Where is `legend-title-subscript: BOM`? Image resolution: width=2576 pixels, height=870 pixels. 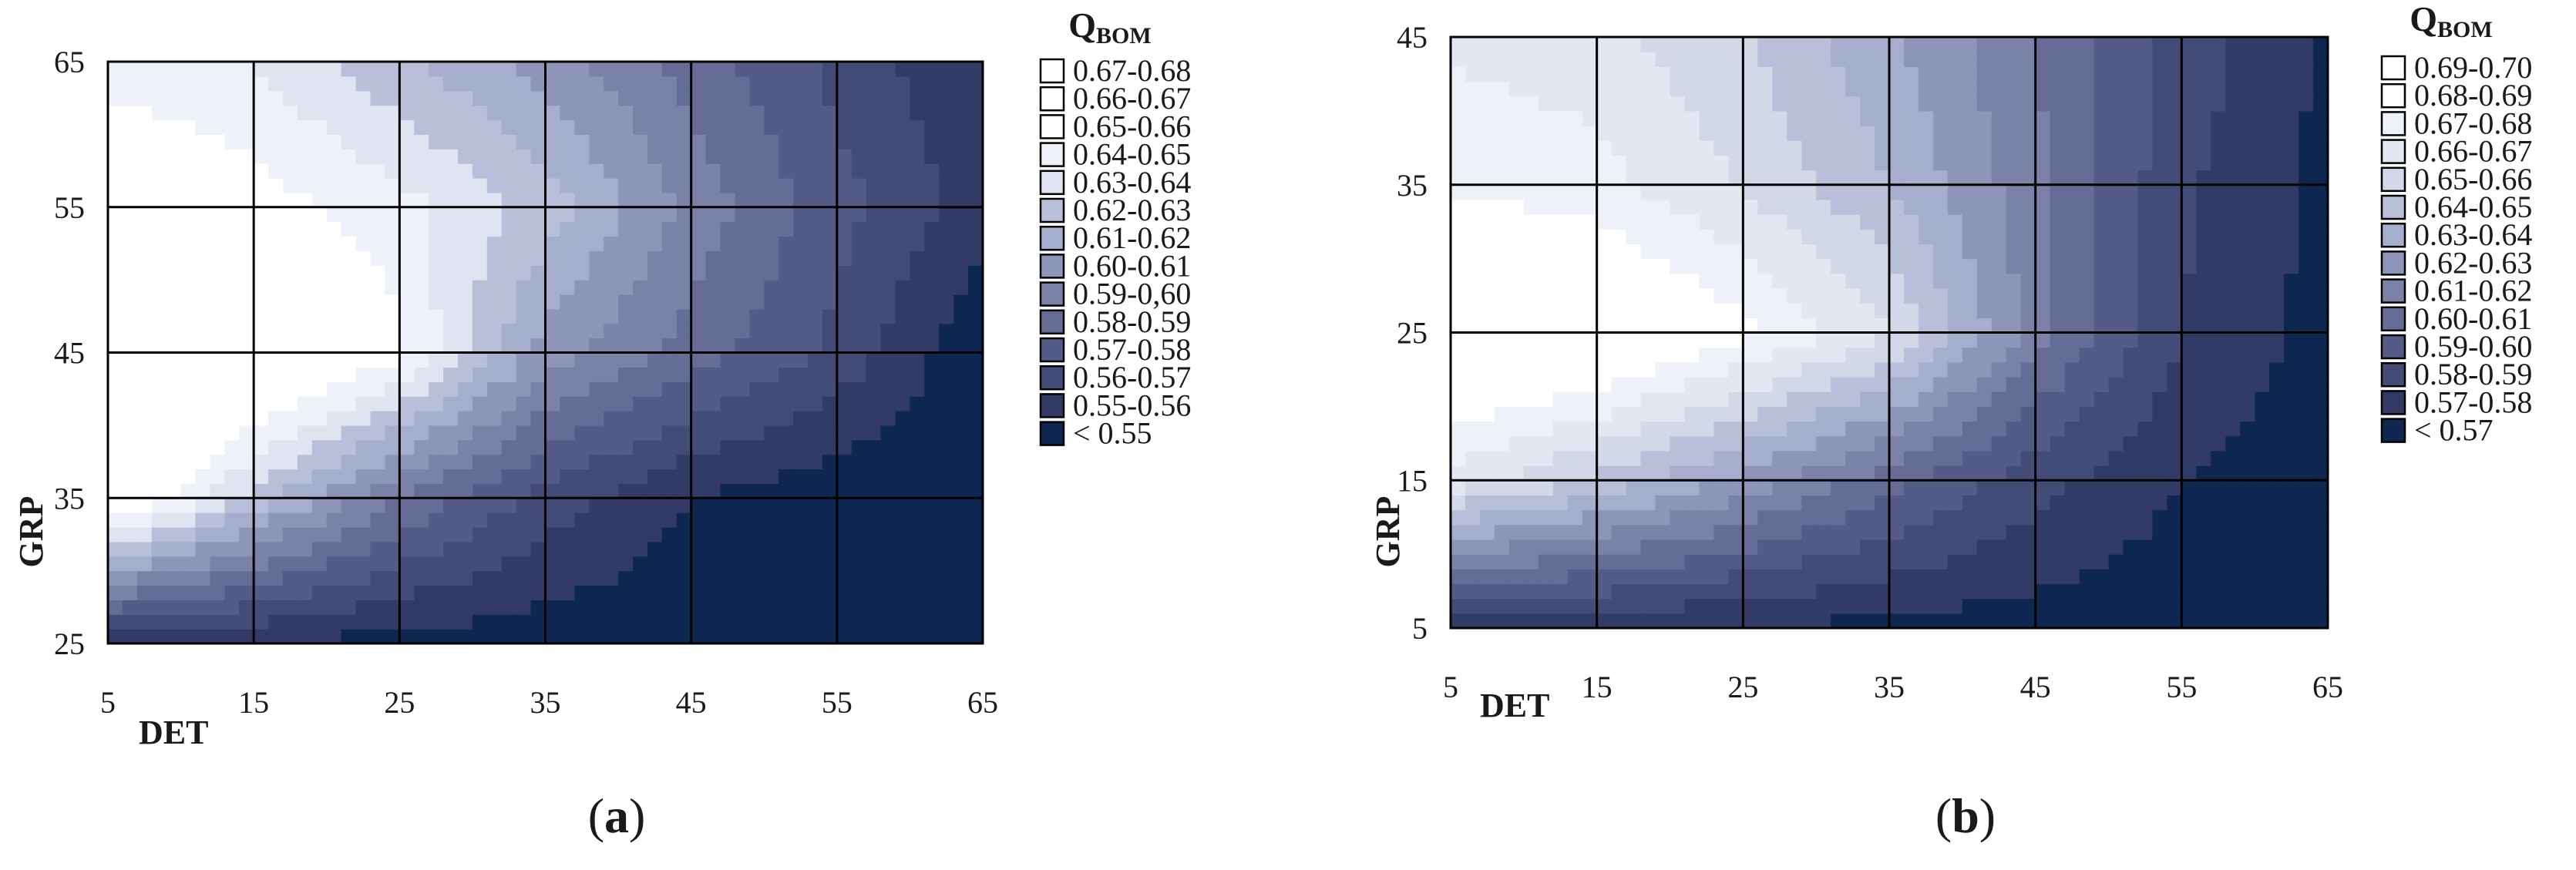 legend-title-subscript: BOM is located at coordinates (2465, 29).